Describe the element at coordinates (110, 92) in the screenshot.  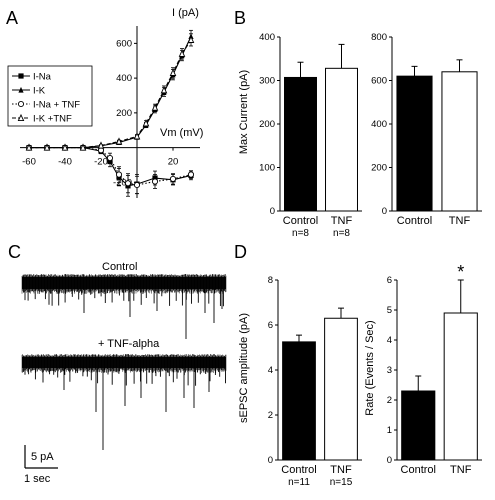
I see `iv-series-i-k-tnf` at that location.